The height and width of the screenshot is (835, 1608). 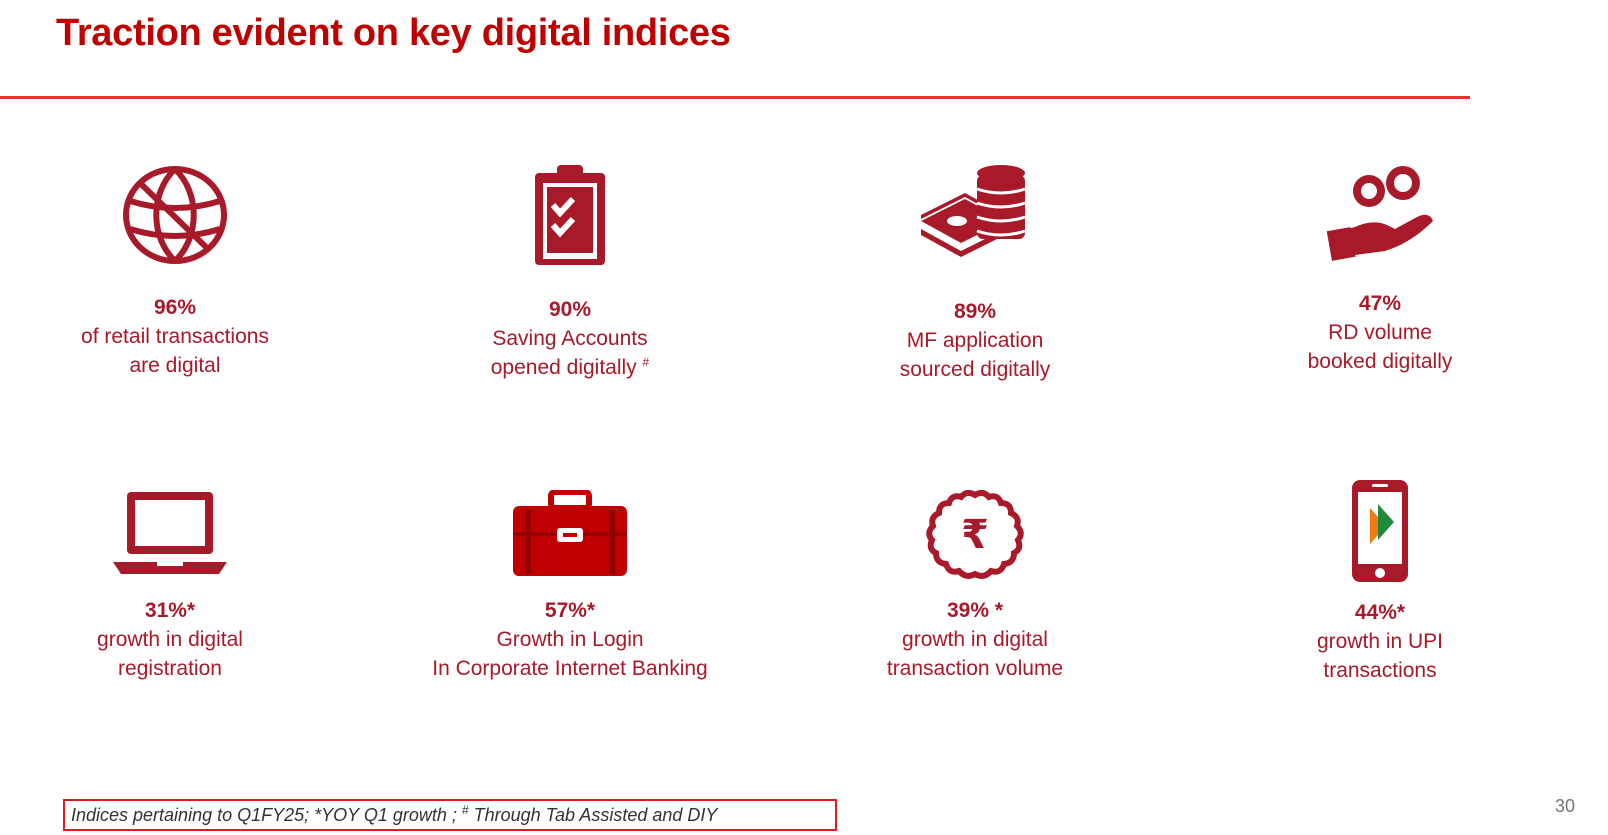 I want to click on metric-value: 44%*, so click(x=1380, y=612).